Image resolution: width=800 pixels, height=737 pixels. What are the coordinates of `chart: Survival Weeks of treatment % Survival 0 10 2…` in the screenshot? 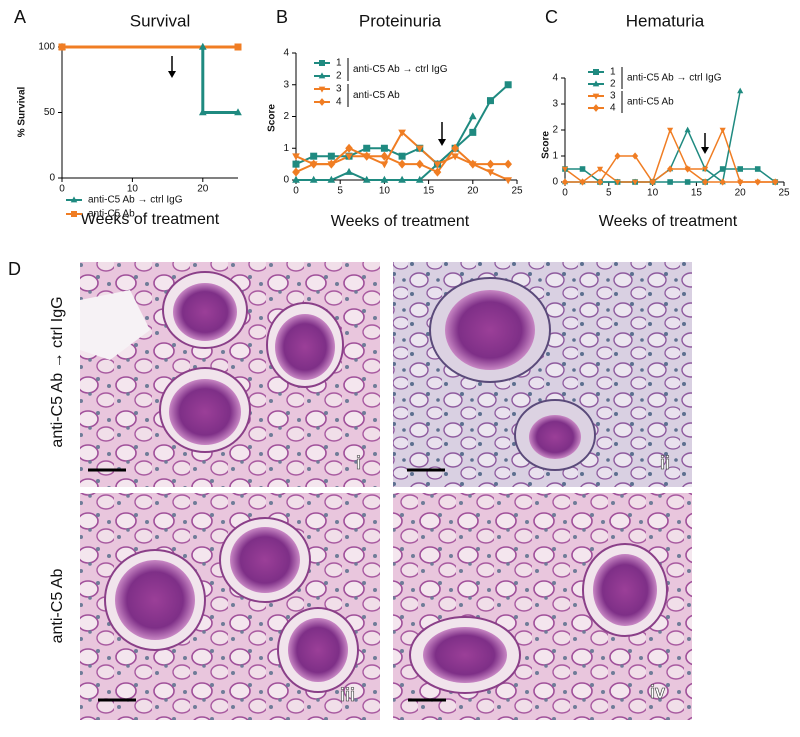 It's located at (127, 119).